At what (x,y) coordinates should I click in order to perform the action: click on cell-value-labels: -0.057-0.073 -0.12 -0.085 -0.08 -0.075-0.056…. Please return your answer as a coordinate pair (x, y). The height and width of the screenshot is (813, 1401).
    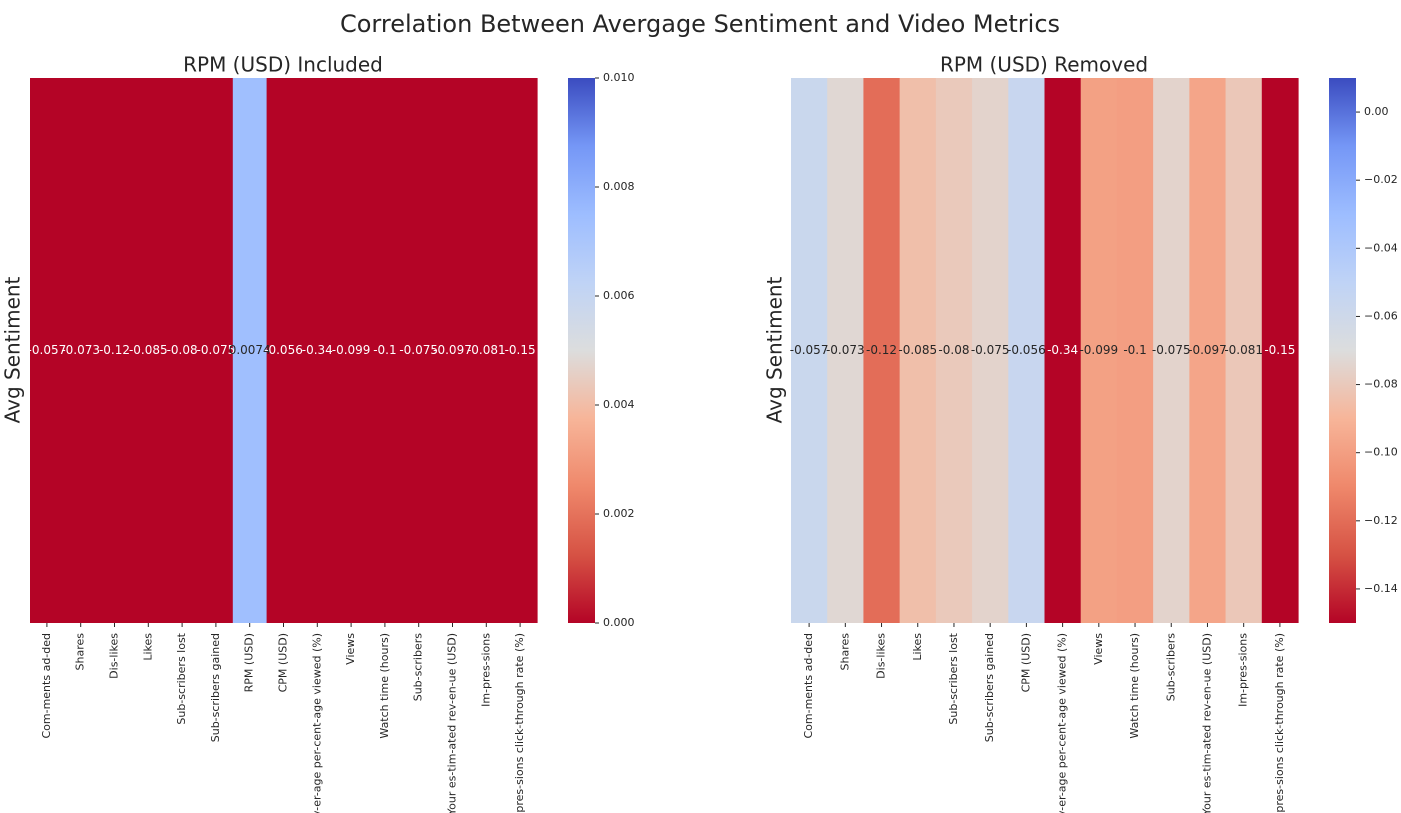
    Looking at the image, I should click on (1043, 350).